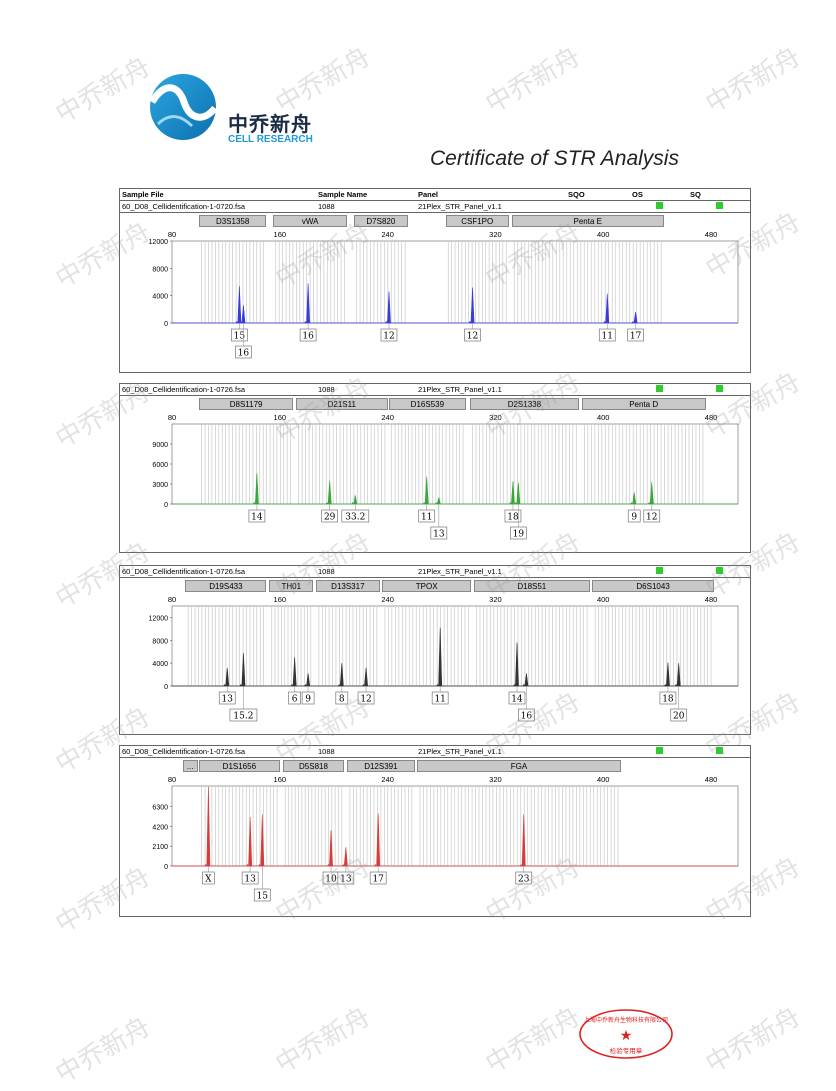 Image resolution: width=836 pixels, height=1091 pixels. Describe the element at coordinates (183, 206) in the screenshot. I see `sample-file: 60_D08_Cellidentification-1-0720.fsa` at that location.